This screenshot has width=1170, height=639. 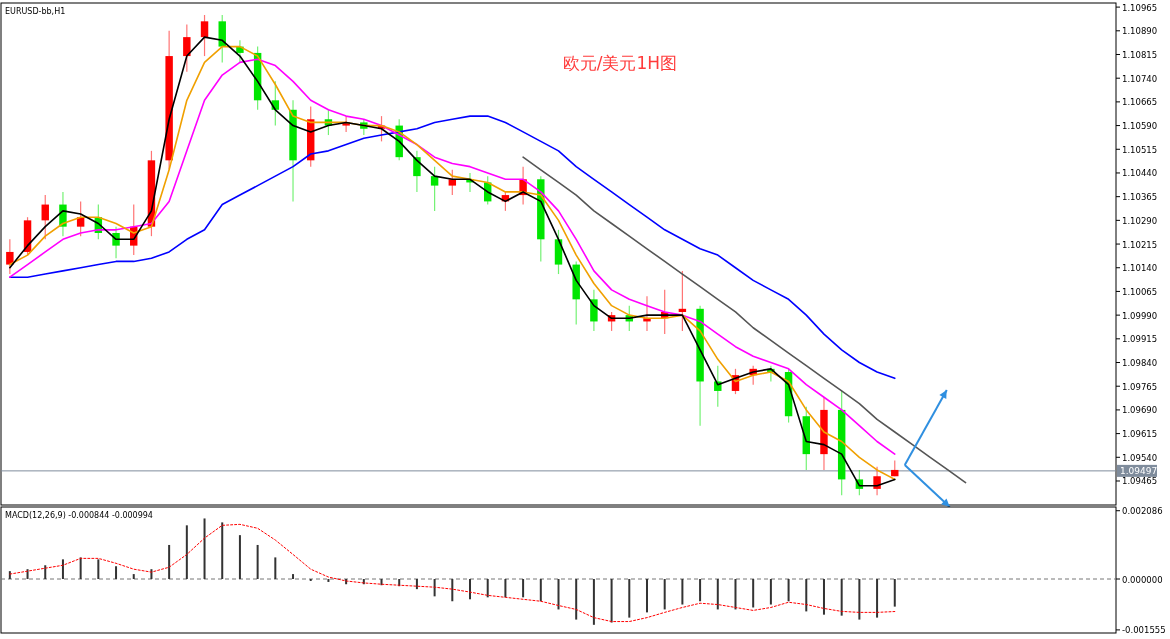 I want to click on y-tick-label: 1.10890, so click(x=1140, y=31).